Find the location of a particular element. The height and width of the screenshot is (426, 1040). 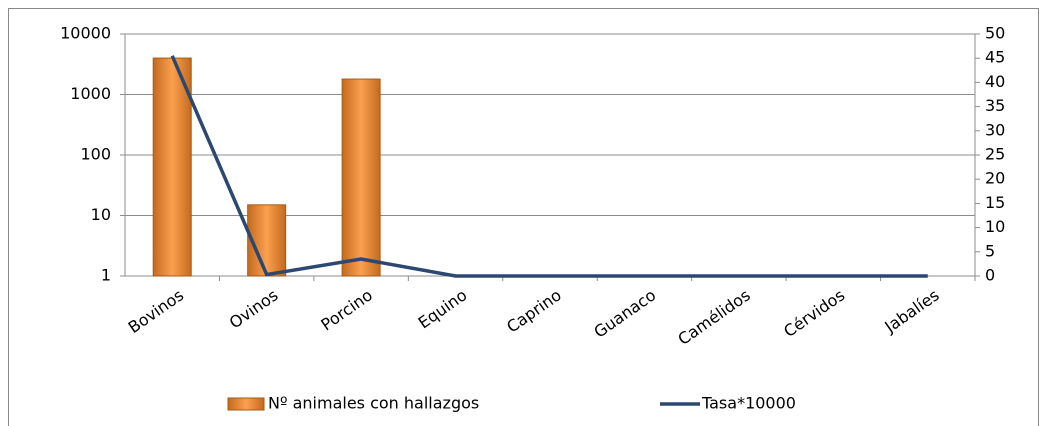

y-tick-label: 100 is located at coordinates (95, 154).